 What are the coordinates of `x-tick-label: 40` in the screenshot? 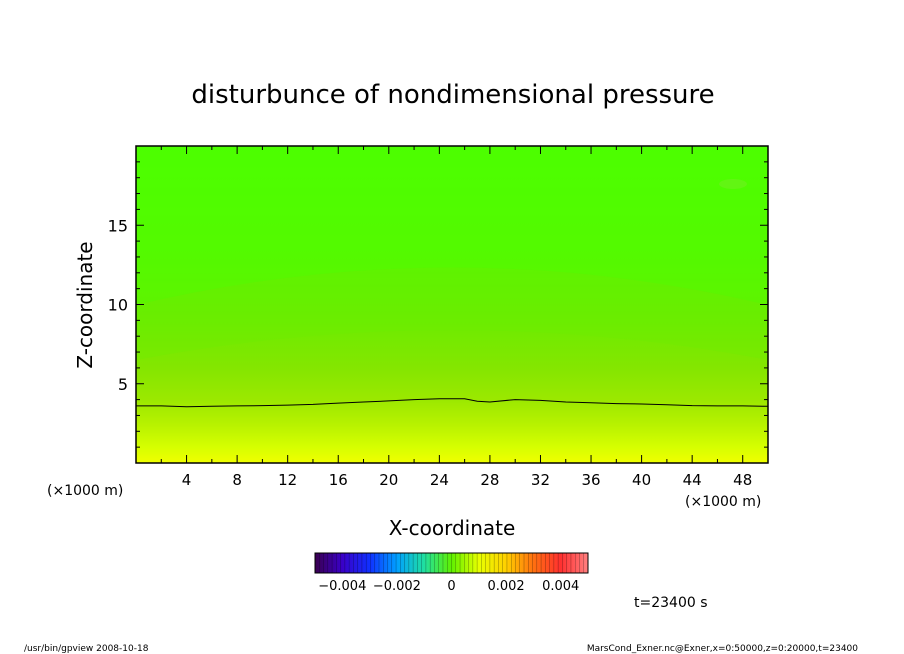 It's located at (641, 480).